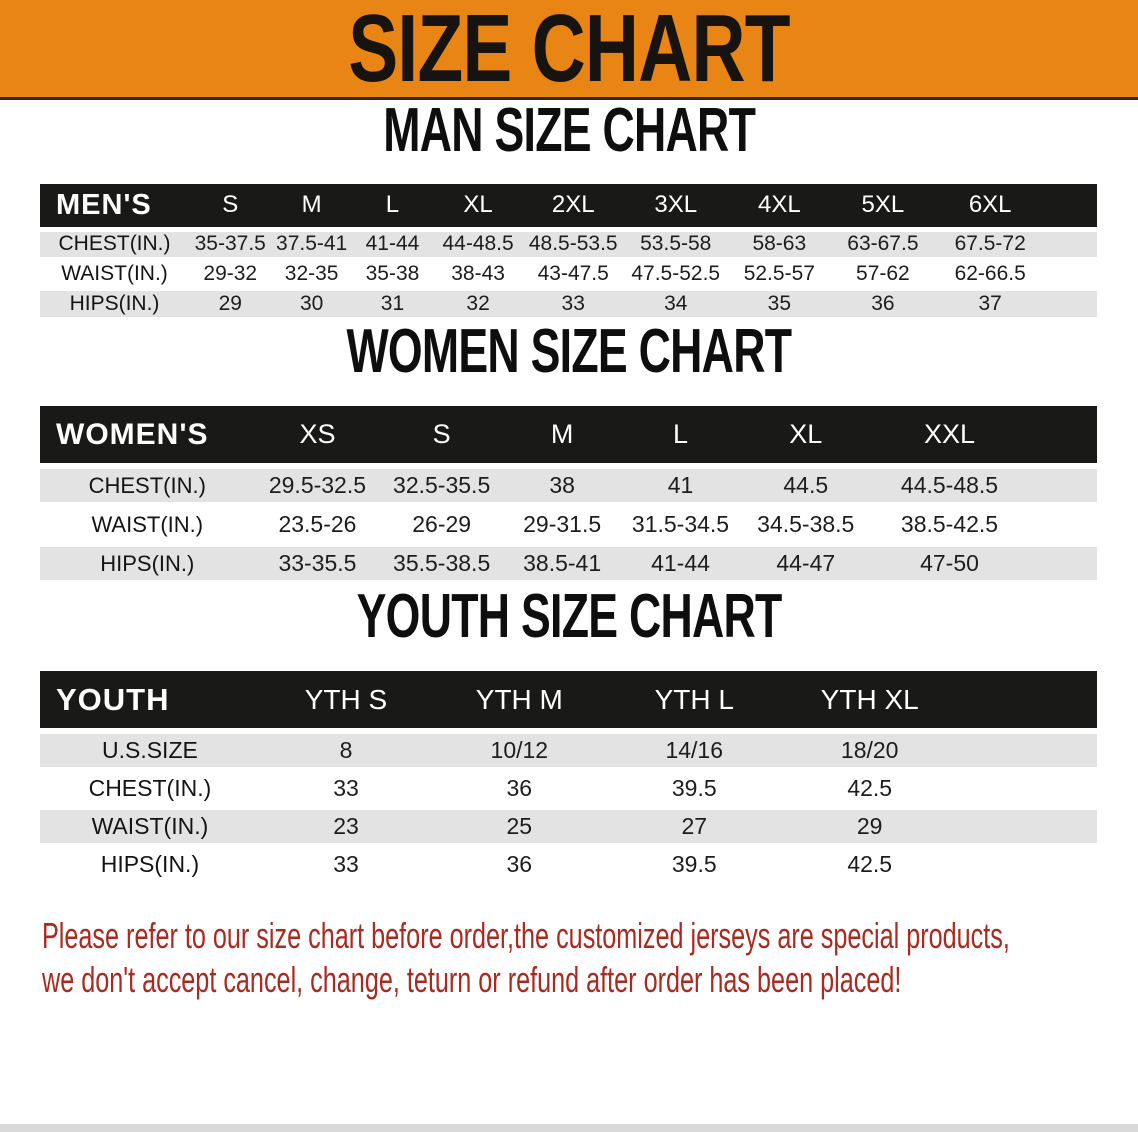 The image size is (1138, 1132). I want to click on size-column-header: 3XL, so click(676, 206).